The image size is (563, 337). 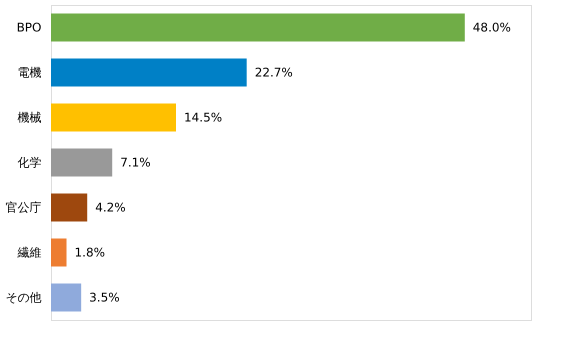 I want to click on y-tick-label: 機械, so click(x=30, y=117).